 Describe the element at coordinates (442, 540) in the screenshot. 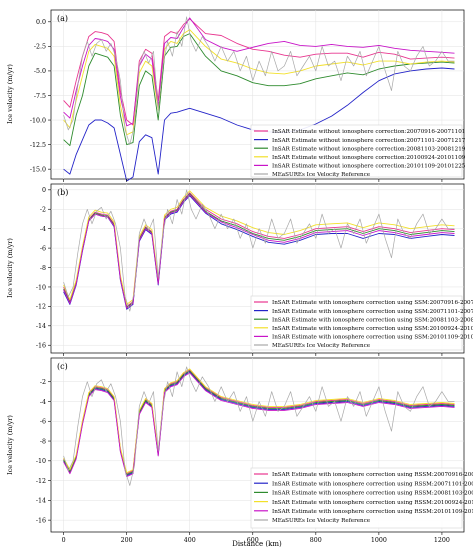

I see `x-tick-label: 1200` at that location.